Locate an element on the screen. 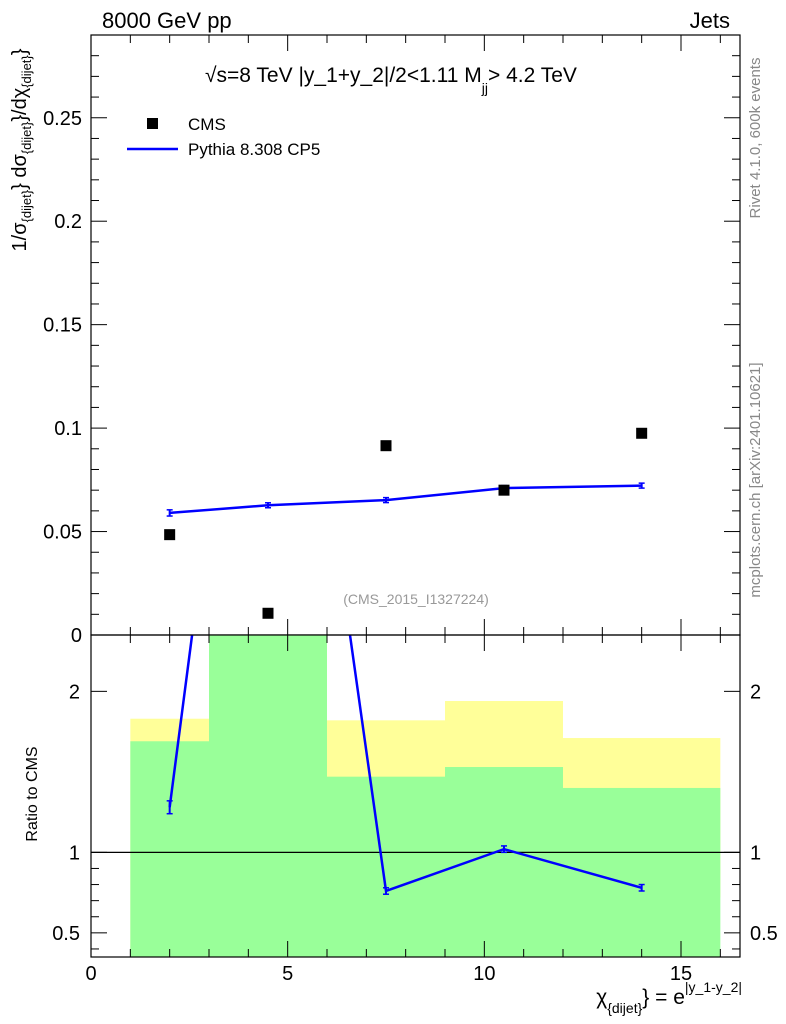  ratio-y-tick-label-left: 0.5 is located at coordinates (66, 934).